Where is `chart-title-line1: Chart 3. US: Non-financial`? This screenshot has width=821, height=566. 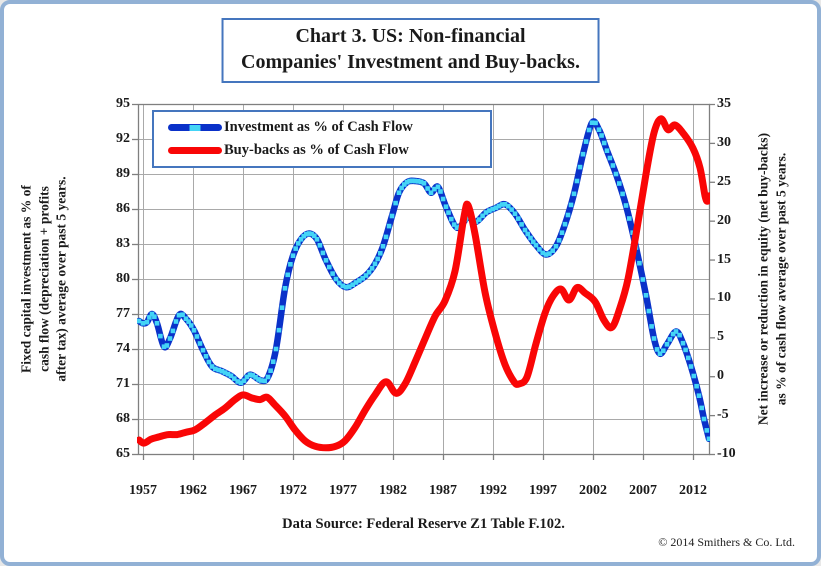 chart-title-line1: Chart 3. US: Non-financial is located at coordinates (410, 36).